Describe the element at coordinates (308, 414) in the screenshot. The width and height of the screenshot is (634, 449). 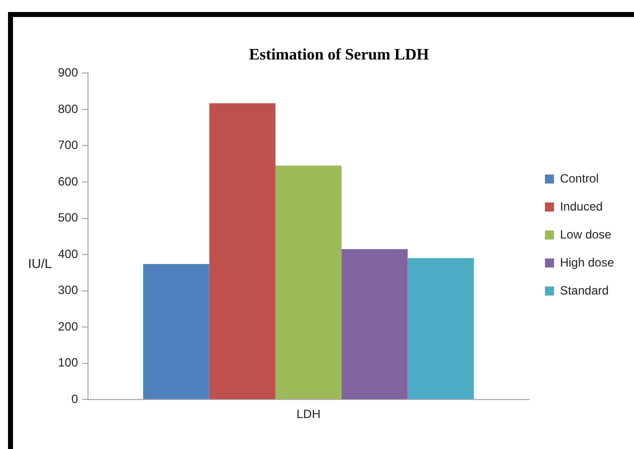
I see `x-tick-label: LDH` at that location.